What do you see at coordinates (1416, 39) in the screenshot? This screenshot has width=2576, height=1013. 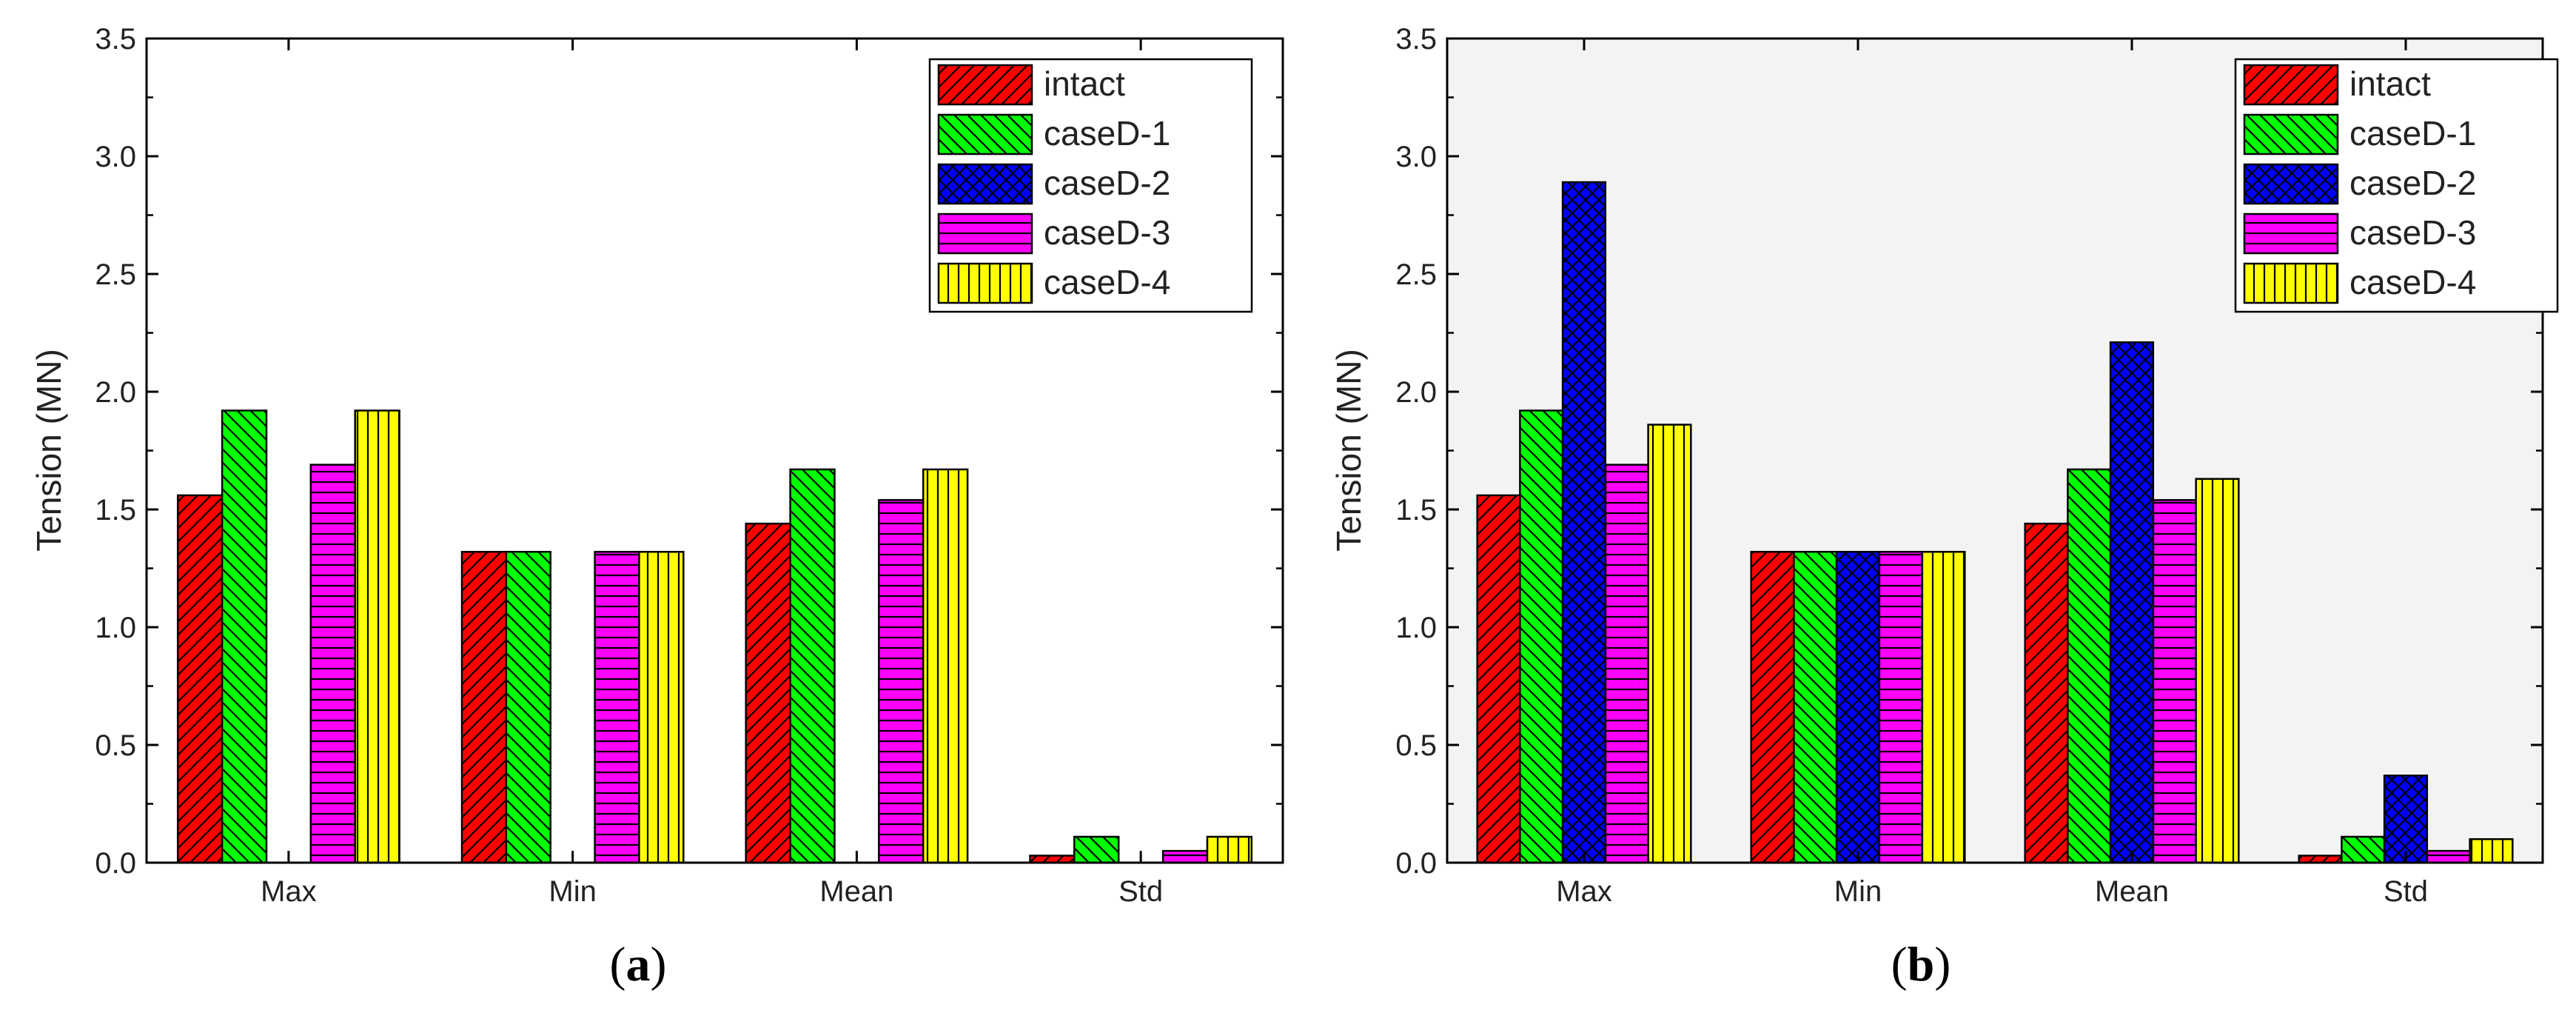 I see `y-tick-label-b: 3.5` at bounding box center [1416, 39].